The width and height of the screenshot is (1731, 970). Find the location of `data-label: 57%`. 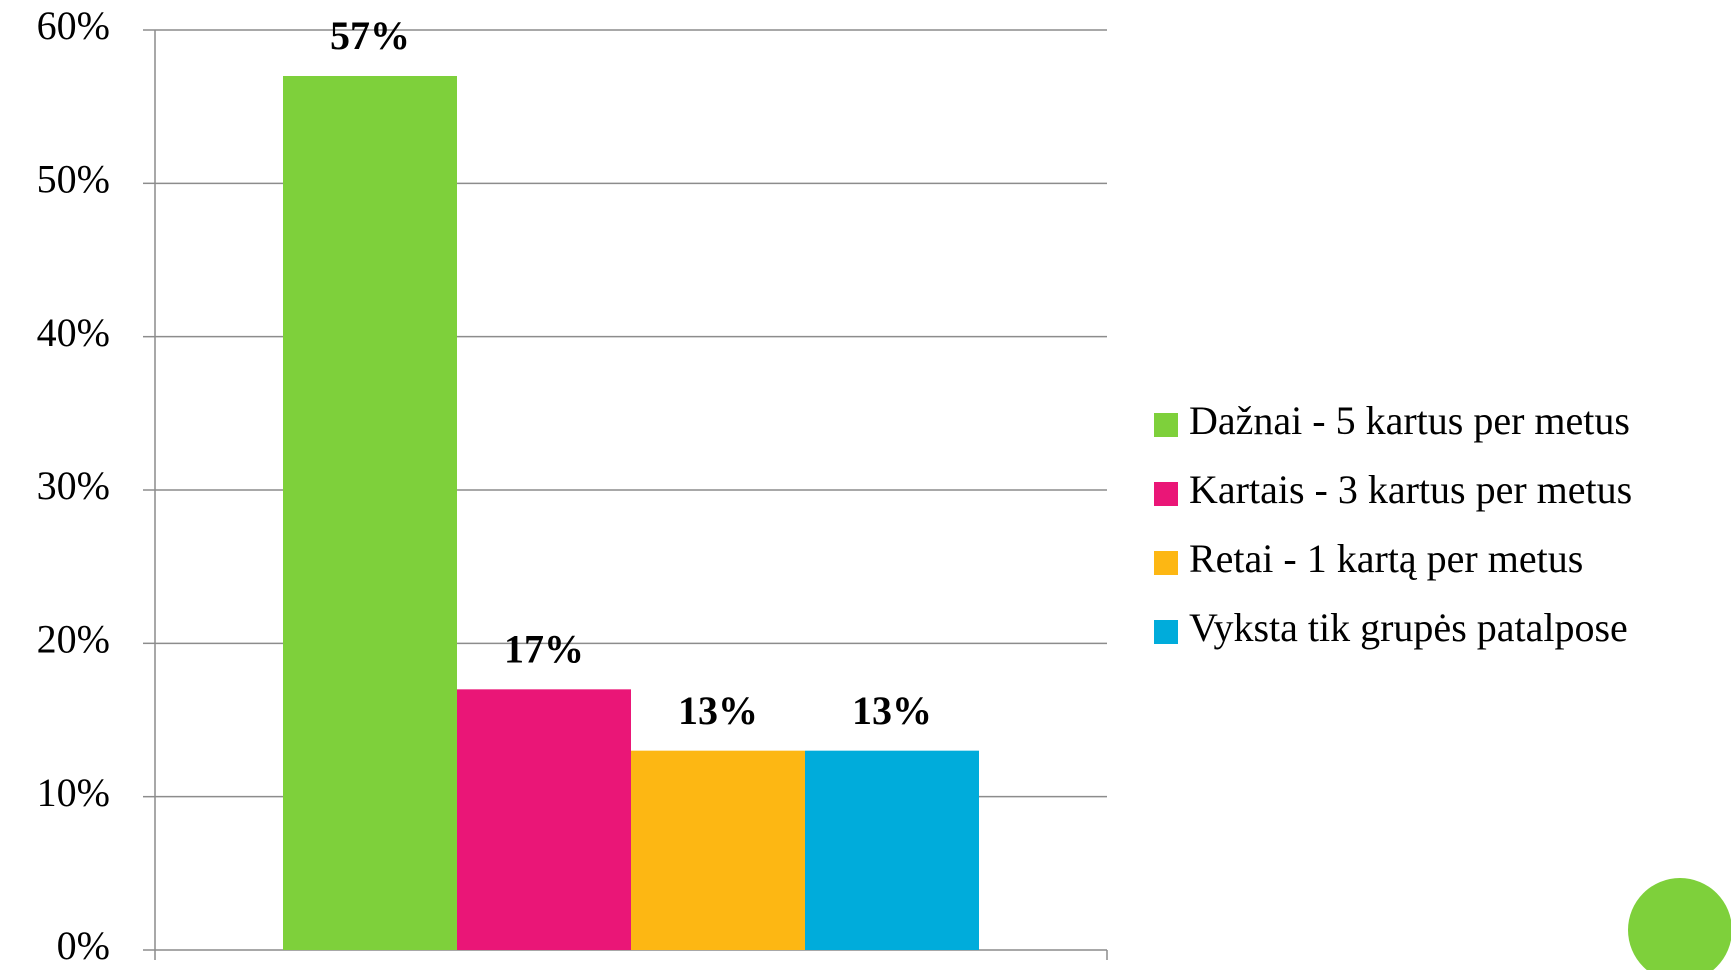

data-label: 57% is located at coordinates (370, 35).